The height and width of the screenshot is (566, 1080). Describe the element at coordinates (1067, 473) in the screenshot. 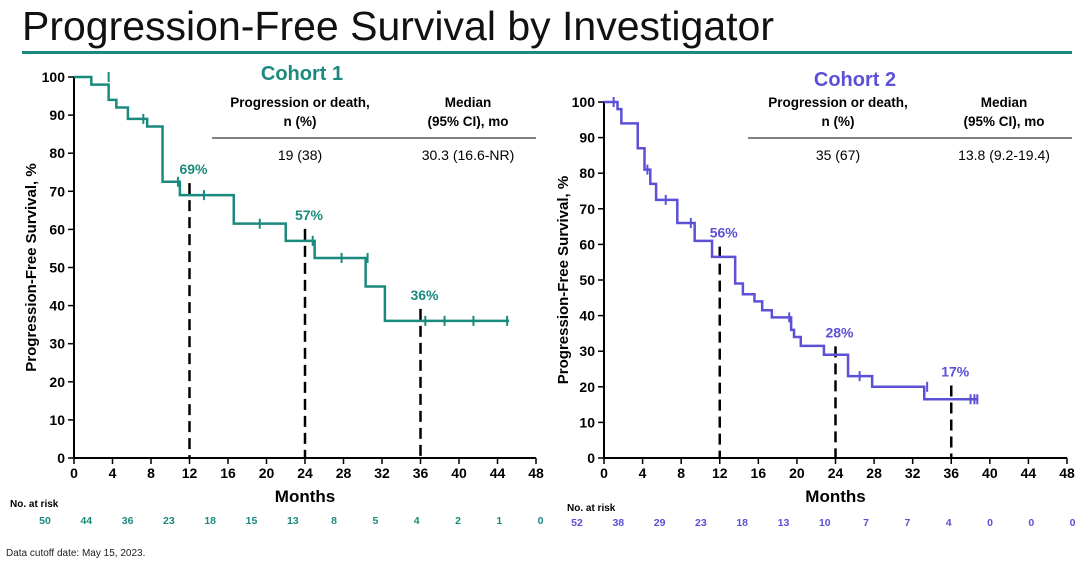

I see `c2-x-tick-label: 48` at that location.